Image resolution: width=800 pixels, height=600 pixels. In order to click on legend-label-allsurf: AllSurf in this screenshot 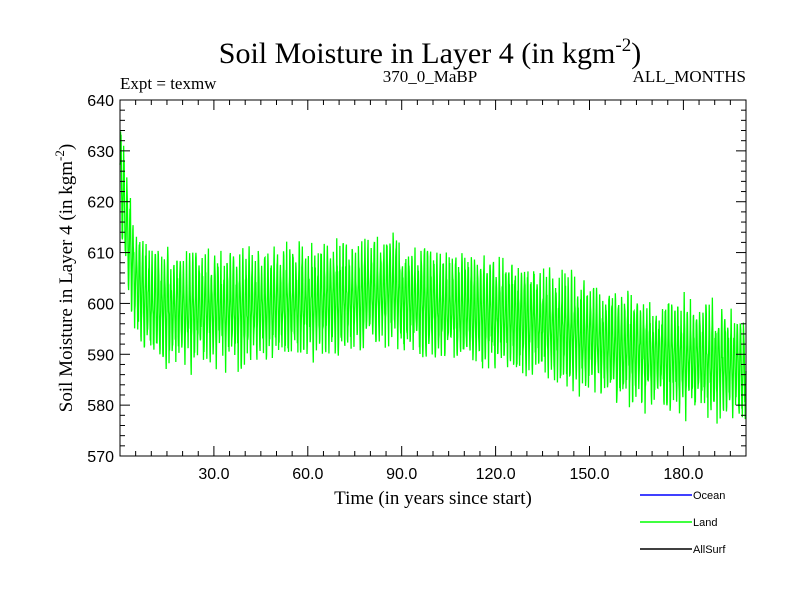, I will do `click(709, 550)`.